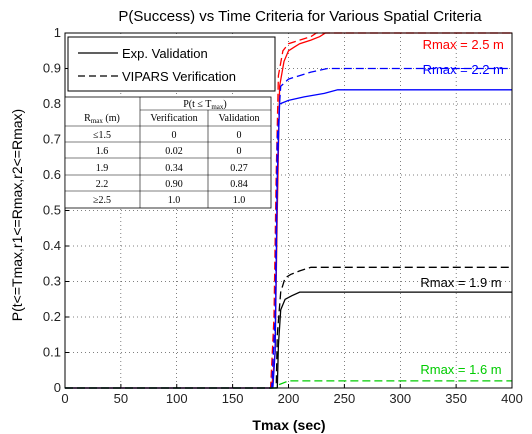 This screenshot has height=434, width=532. Describe the element at coordinates (345, 398) in the screenshot. I see `x-tick-label: 250` at that location.